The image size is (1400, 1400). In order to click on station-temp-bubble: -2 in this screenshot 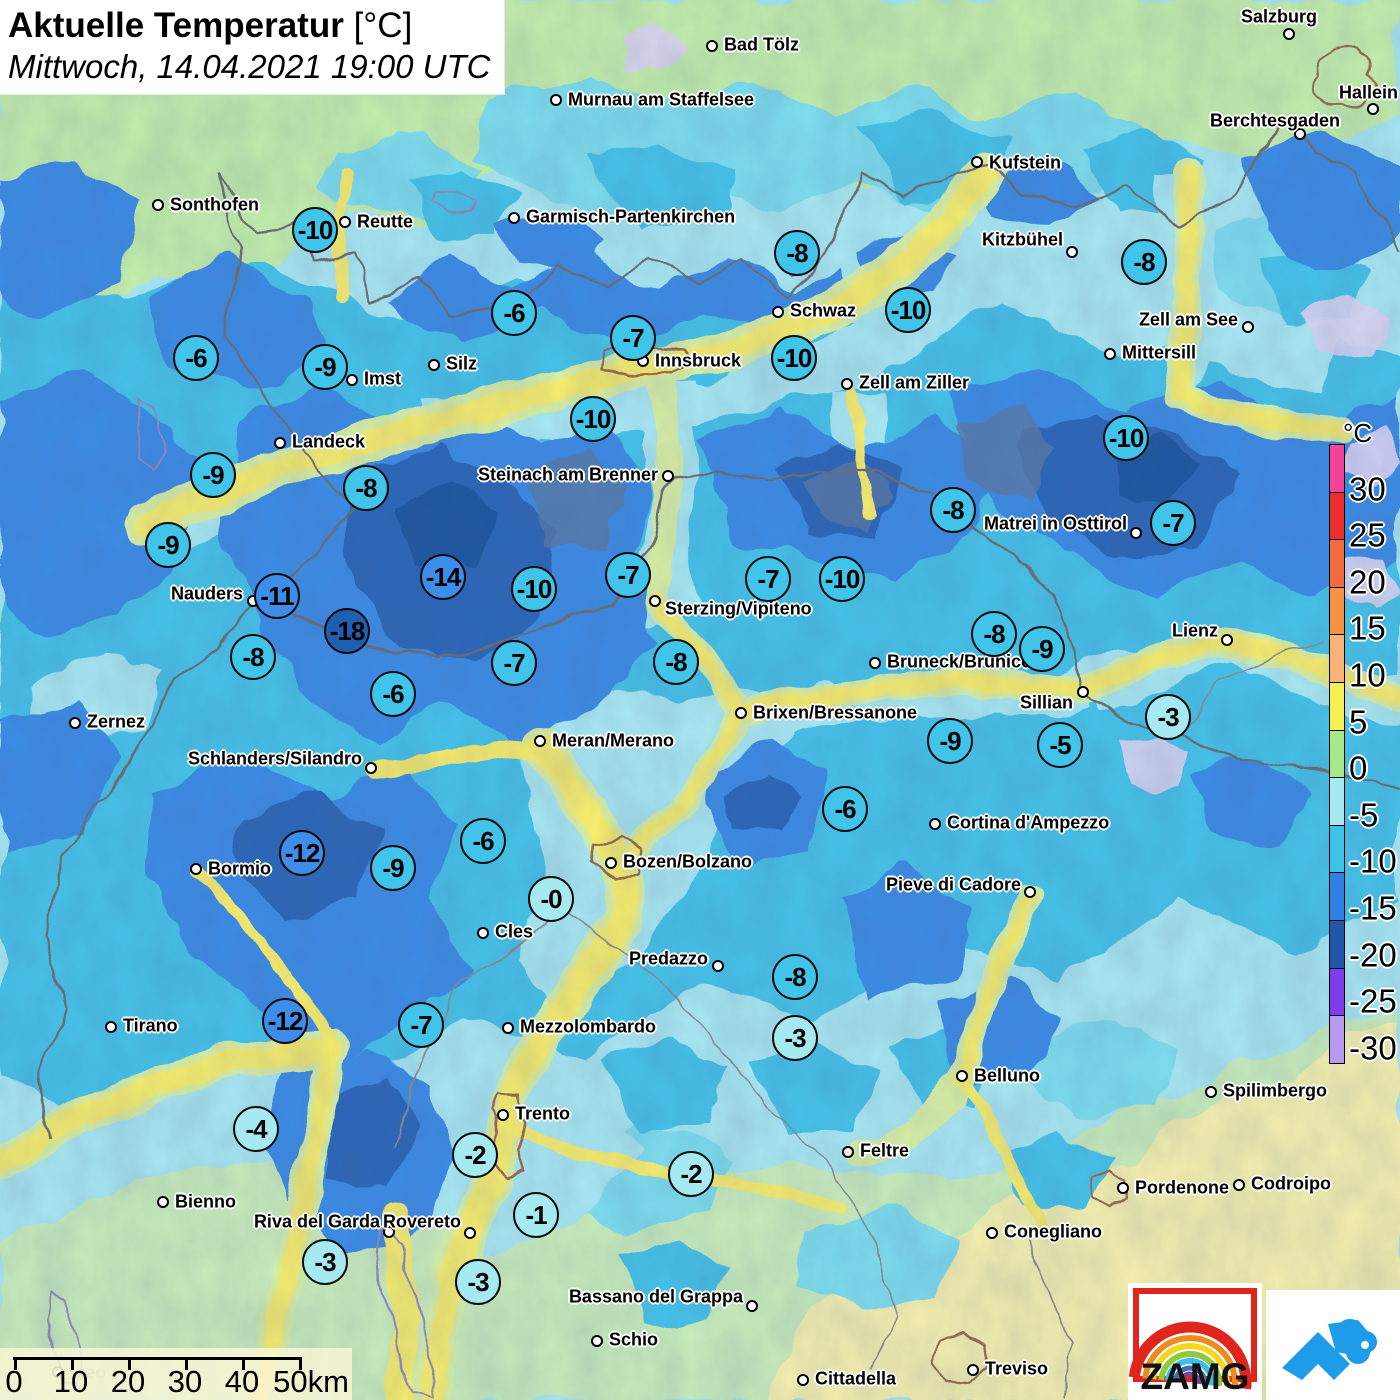, I will do `click(475, 1155)`.